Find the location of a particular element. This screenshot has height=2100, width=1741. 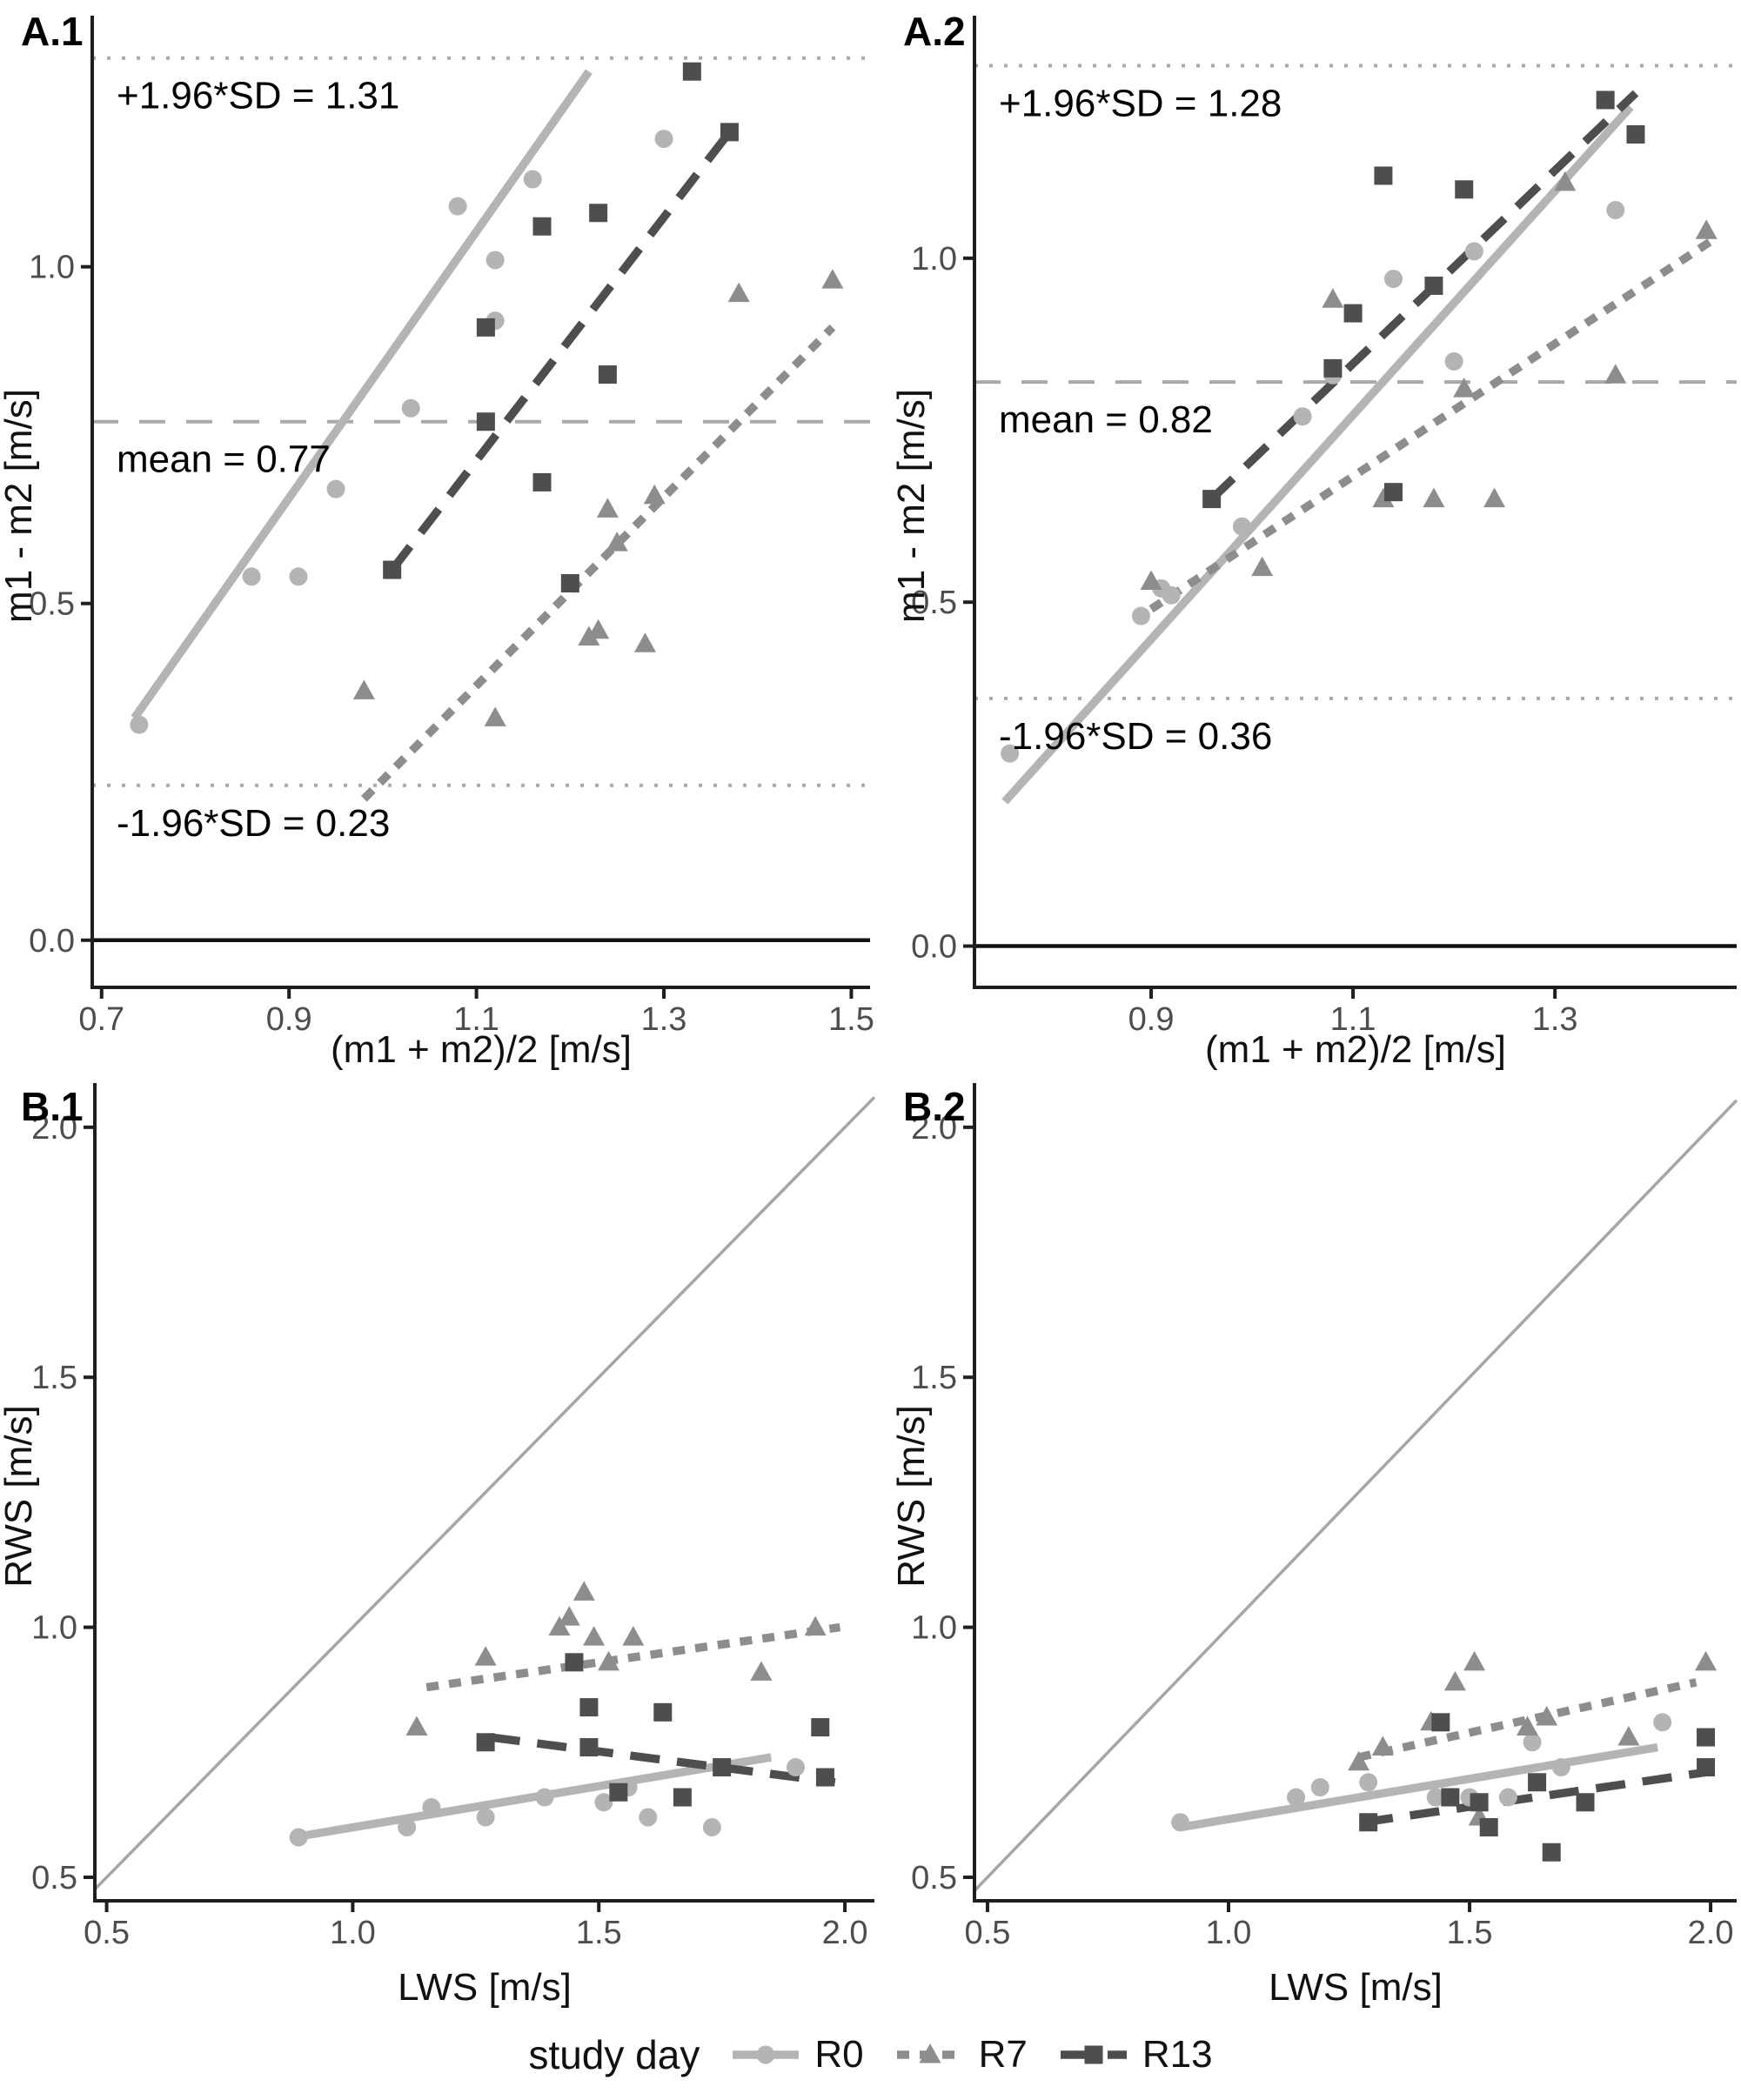

x-tick-label: 0.5 is located at coordinates (988, 1933).